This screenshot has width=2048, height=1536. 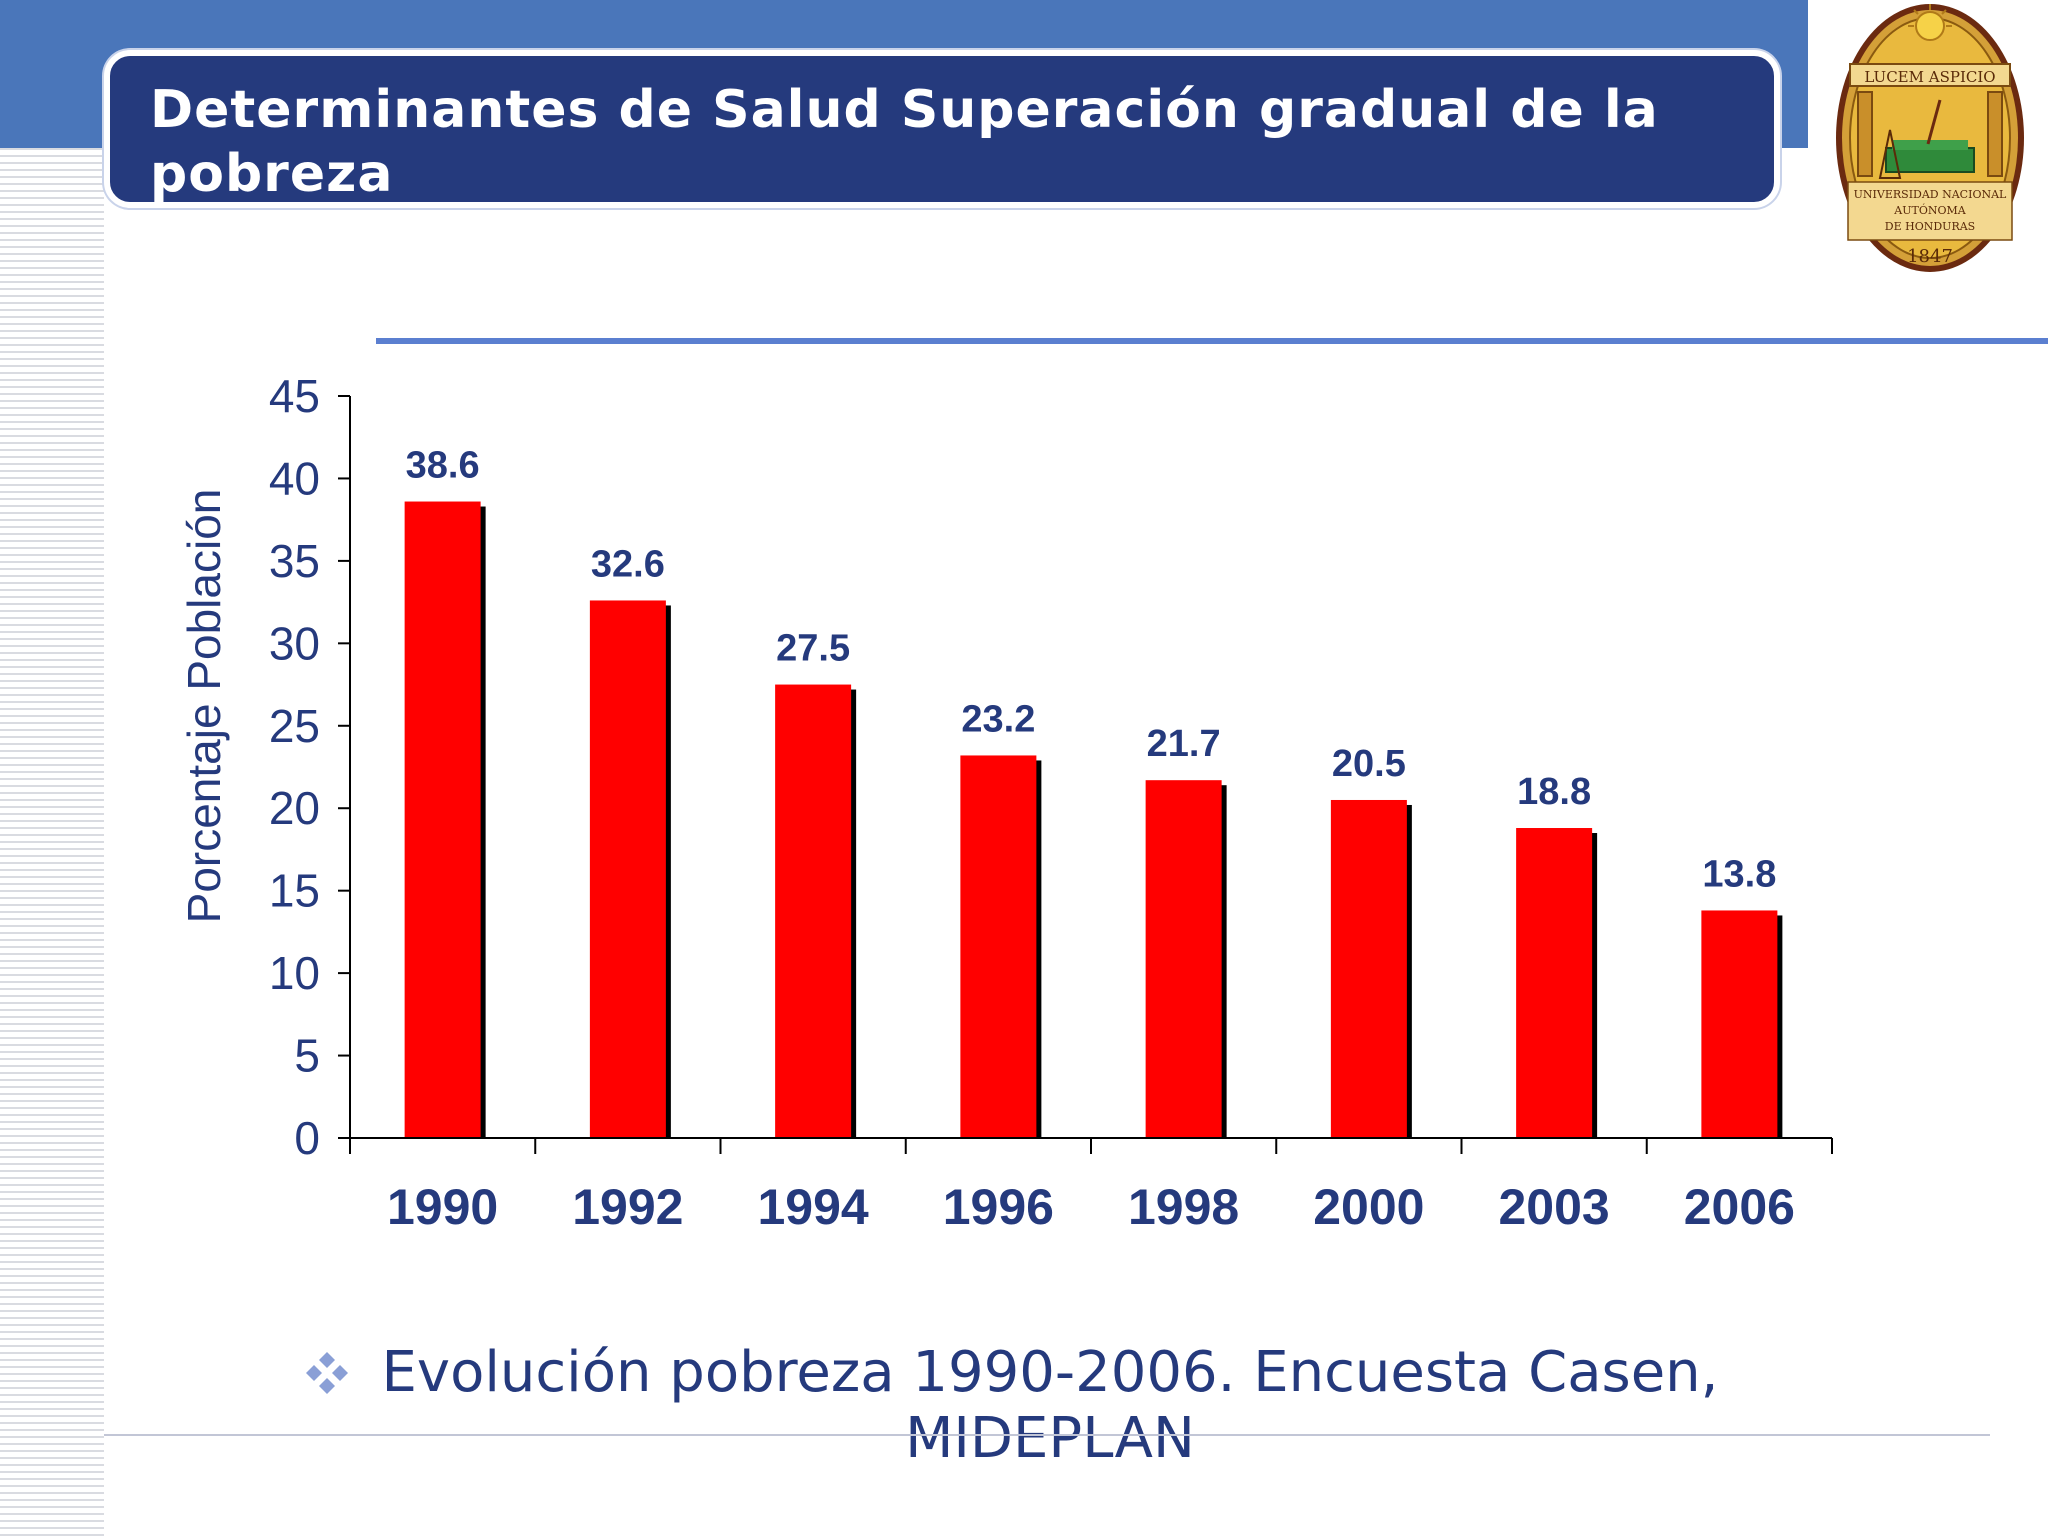 What do you see at coordinates (627, 869) in the screenshot?
I see `bar-1992` at bounding box center [627, 869].